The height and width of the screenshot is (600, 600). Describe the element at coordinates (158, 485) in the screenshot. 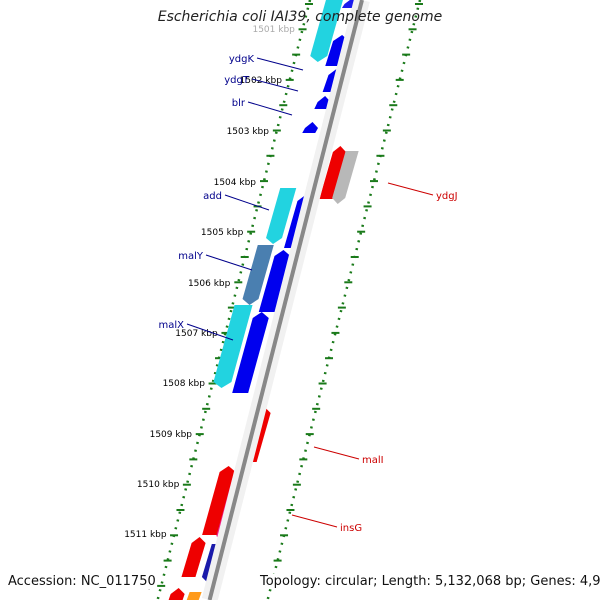

I see `ruler-label: 1510 kbp` at that location.